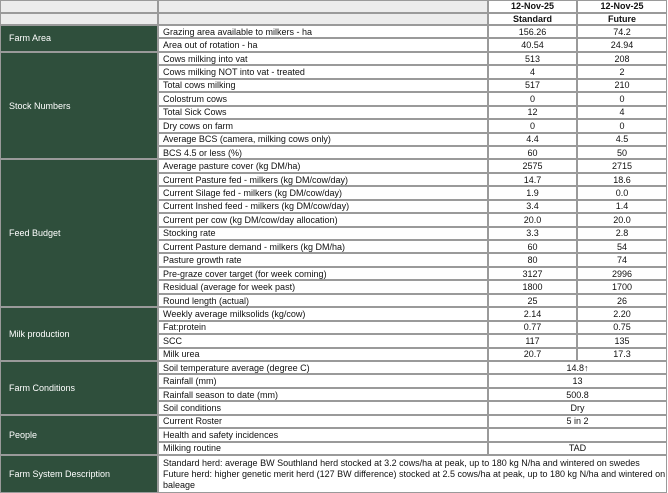  What do you see at coordinates (323, 166) in the screenshot?
I see `row-label: Average pasture cover (kg DM/ha)` at bounding box center [323, 166].